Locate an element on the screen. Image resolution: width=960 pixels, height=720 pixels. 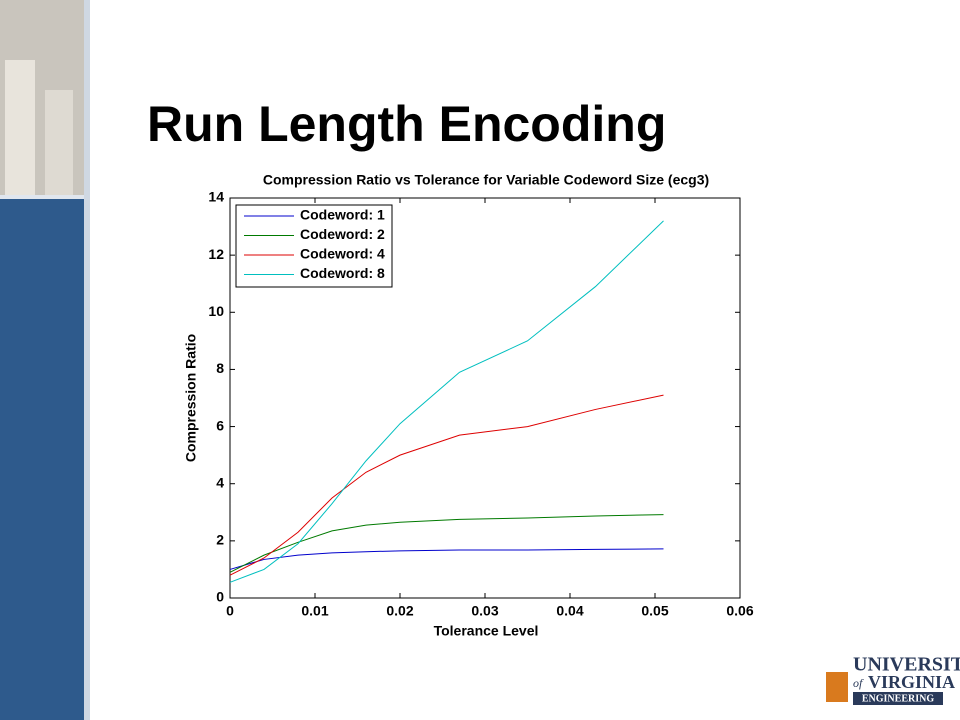
x-tick-label: 0.05 is located at coordinates (654, 611).